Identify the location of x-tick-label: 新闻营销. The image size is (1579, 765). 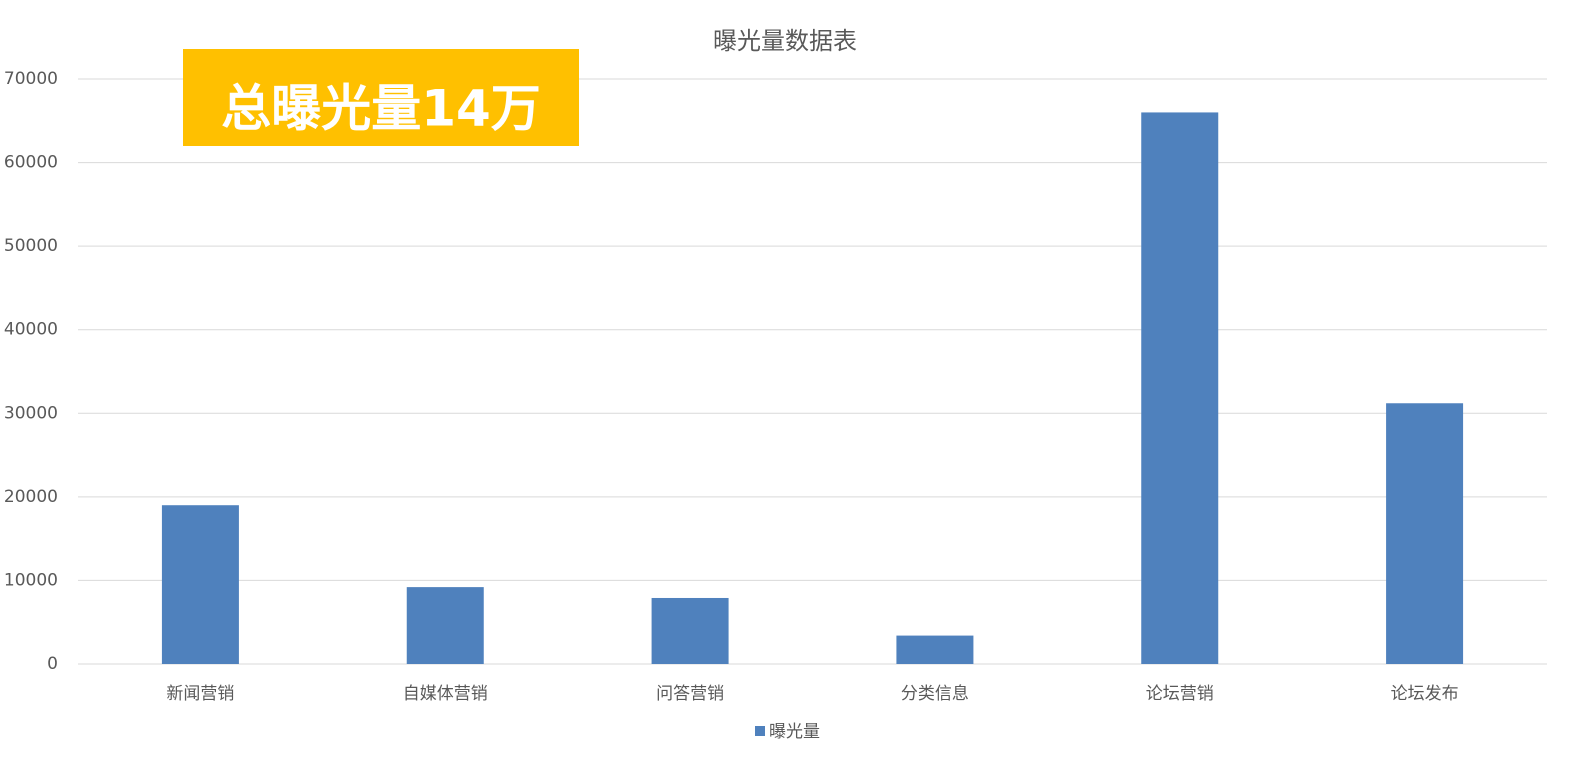
(200, 694).